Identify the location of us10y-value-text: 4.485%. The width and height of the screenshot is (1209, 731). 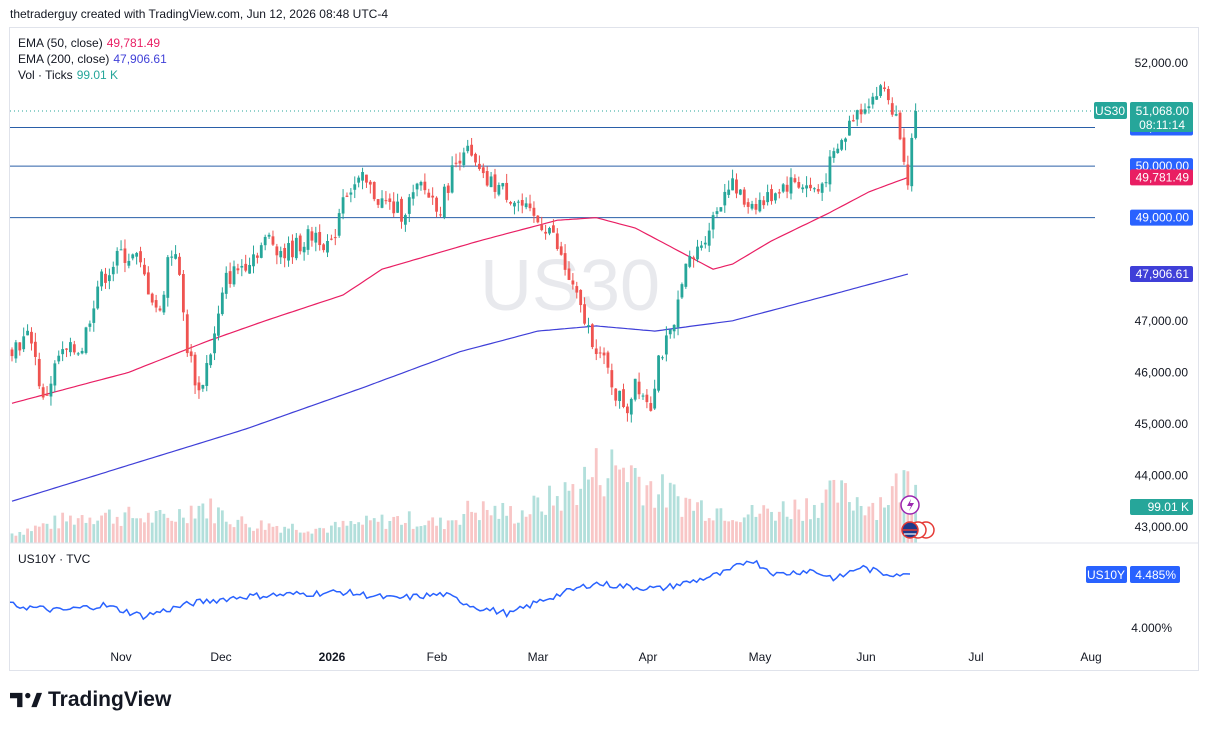
(1155, 575).